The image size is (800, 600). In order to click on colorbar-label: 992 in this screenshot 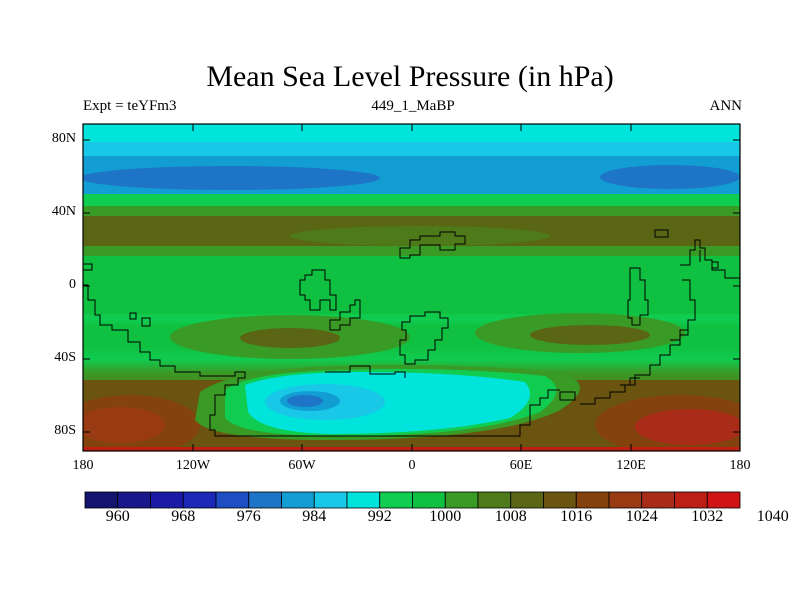, I will do `click(379, 516)`.